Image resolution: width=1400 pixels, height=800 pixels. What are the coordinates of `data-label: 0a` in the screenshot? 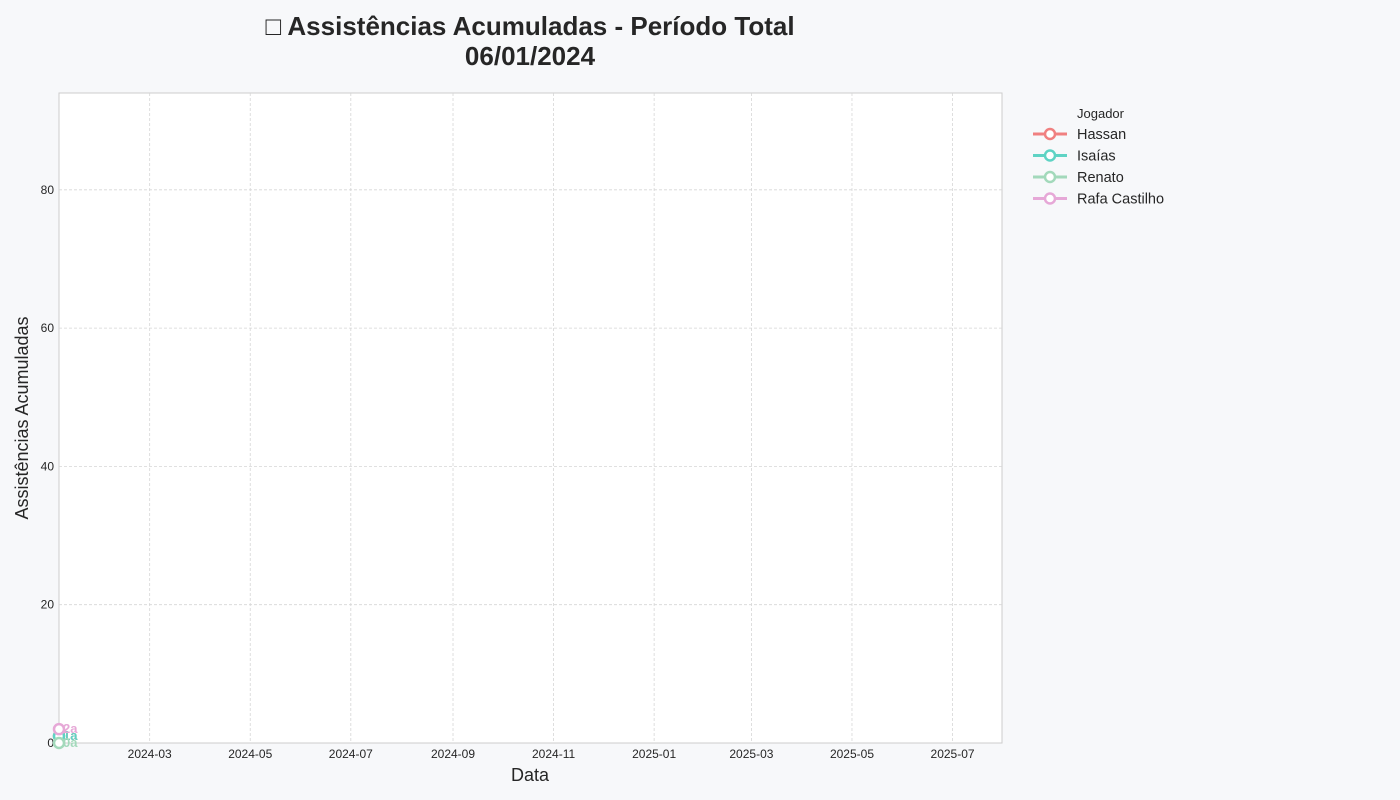 It's located at (70, 742).